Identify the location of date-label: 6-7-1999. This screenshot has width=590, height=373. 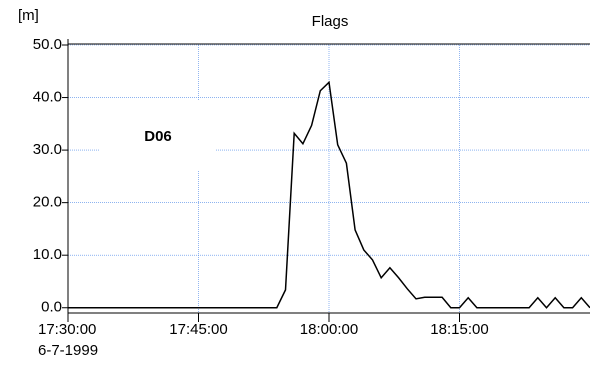
(68, 350).